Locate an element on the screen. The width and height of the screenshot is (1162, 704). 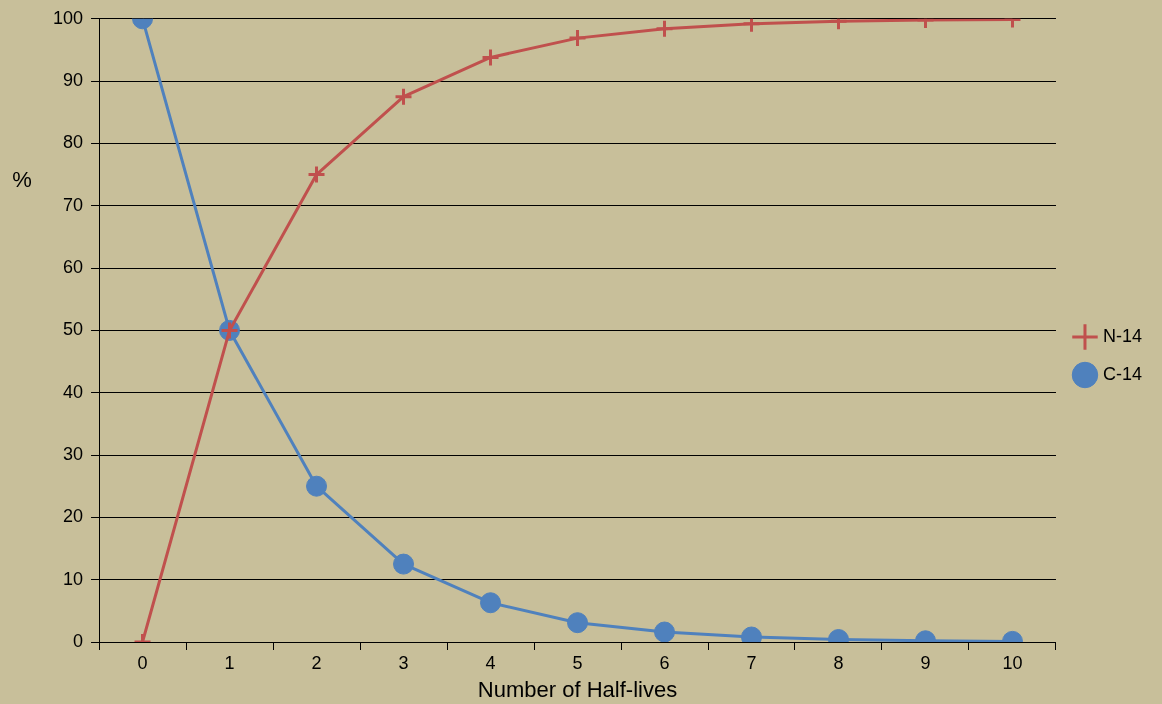
y-tick-label: 90 is located at coordinates (73, 80).